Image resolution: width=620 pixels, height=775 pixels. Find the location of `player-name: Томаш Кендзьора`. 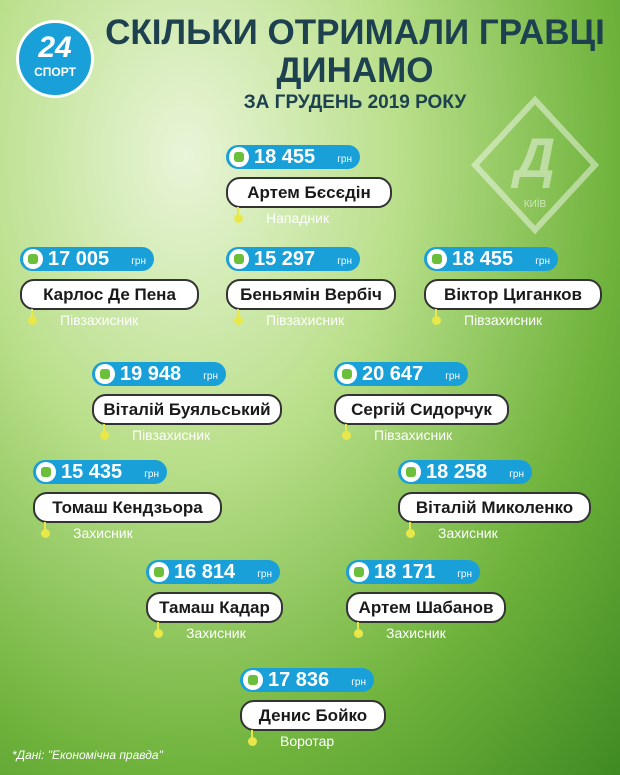

player-name: Томаш Кендзьора is located at coordinates (127, 507).